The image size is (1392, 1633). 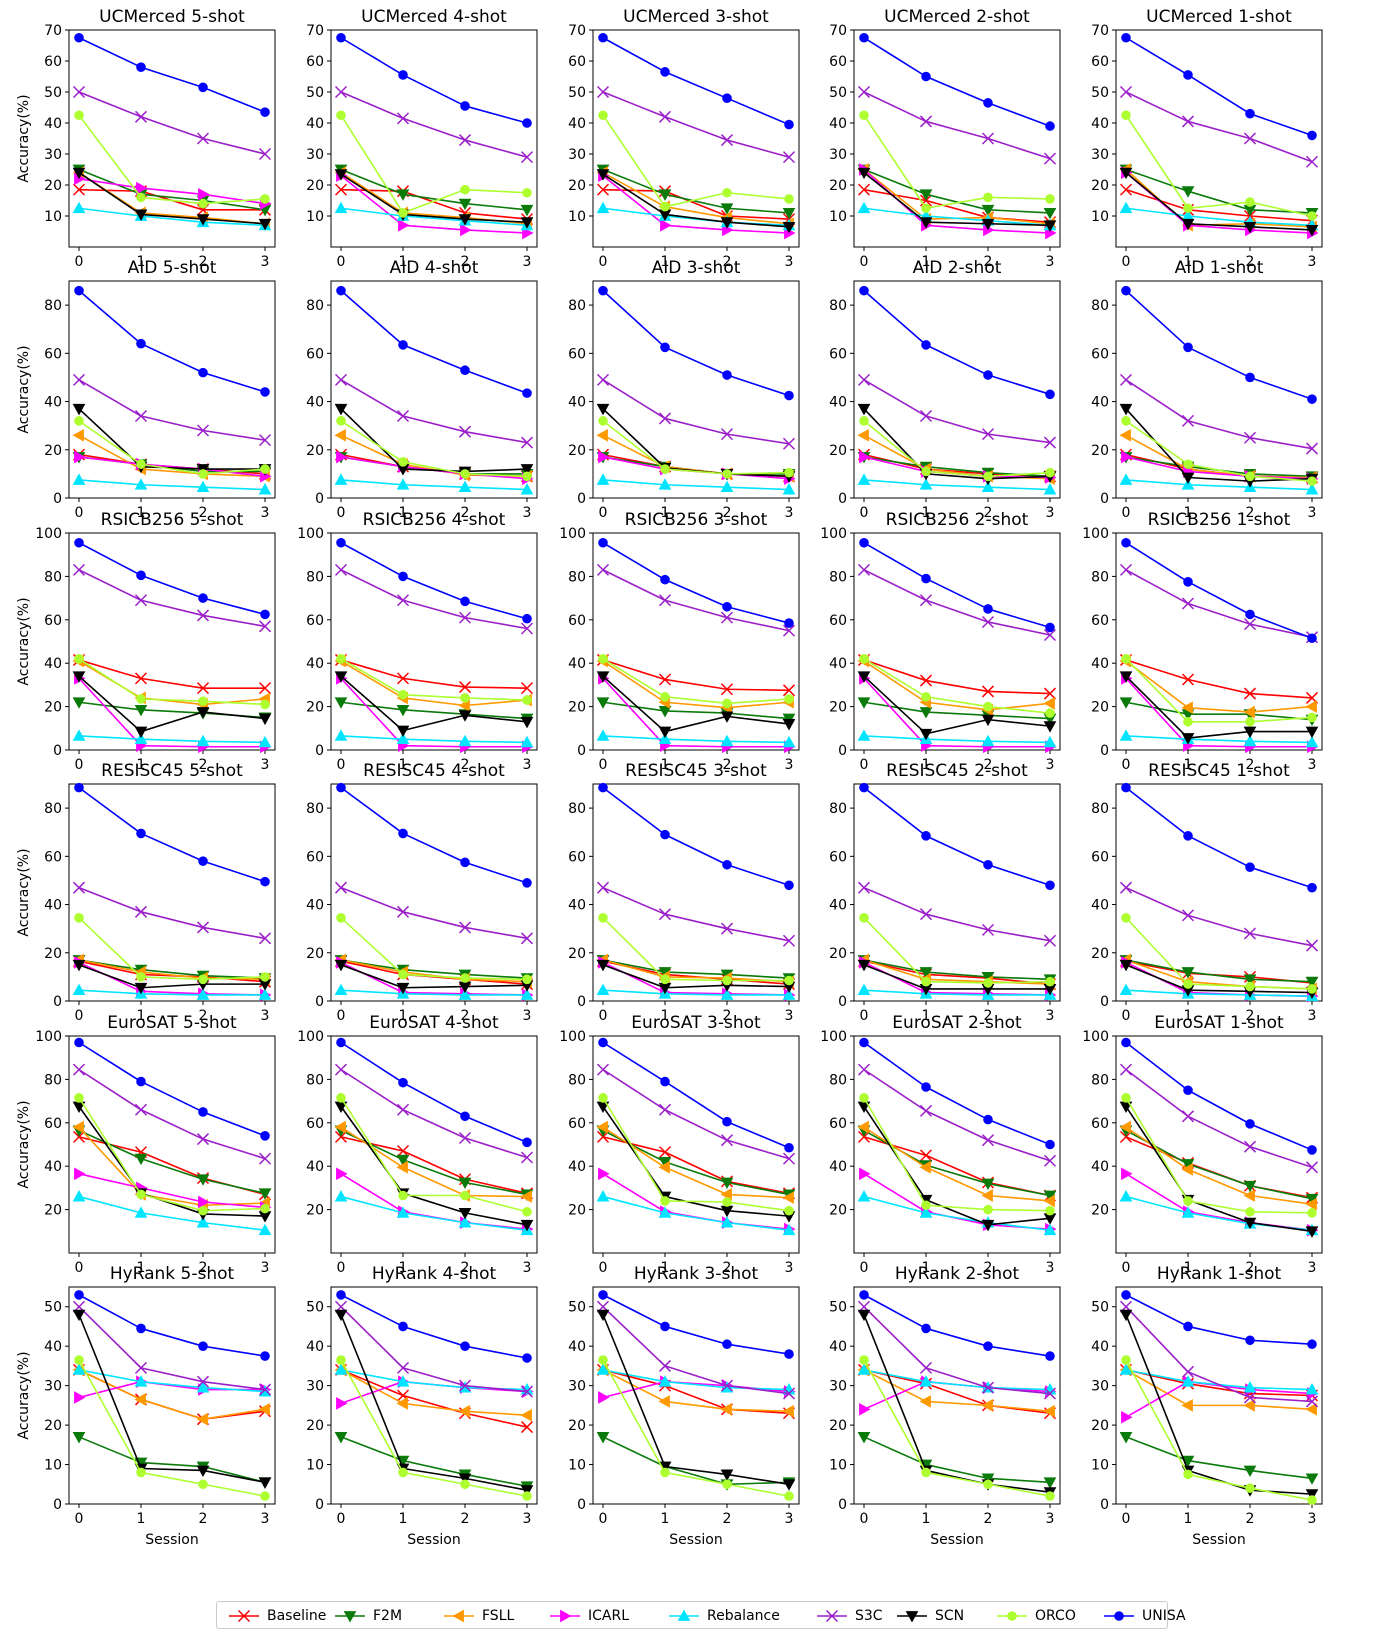 What do you see at coordinates (526, 1196) in the screenshot?
I see `data-point-fsll` at bounding box center [526, 1196].